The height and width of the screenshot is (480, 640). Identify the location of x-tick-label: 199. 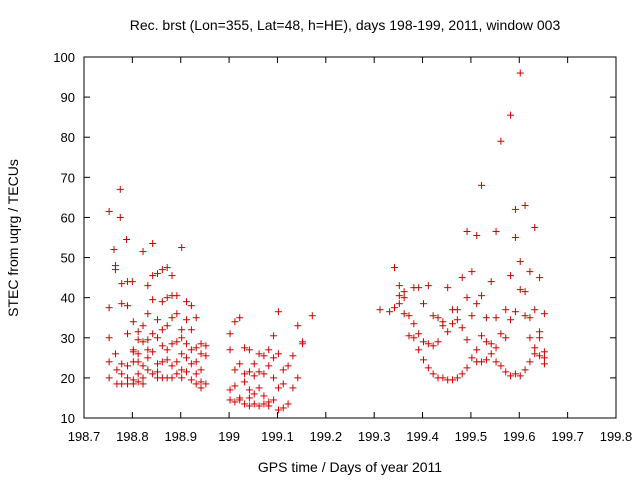
(229, 436).